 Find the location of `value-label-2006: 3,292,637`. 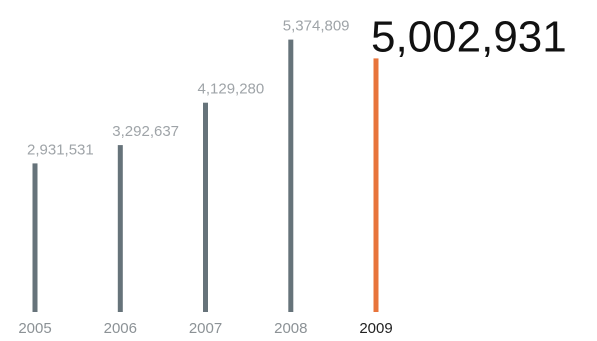

value-label-2006: 3,292,637 is located at coordinates (145, 131).